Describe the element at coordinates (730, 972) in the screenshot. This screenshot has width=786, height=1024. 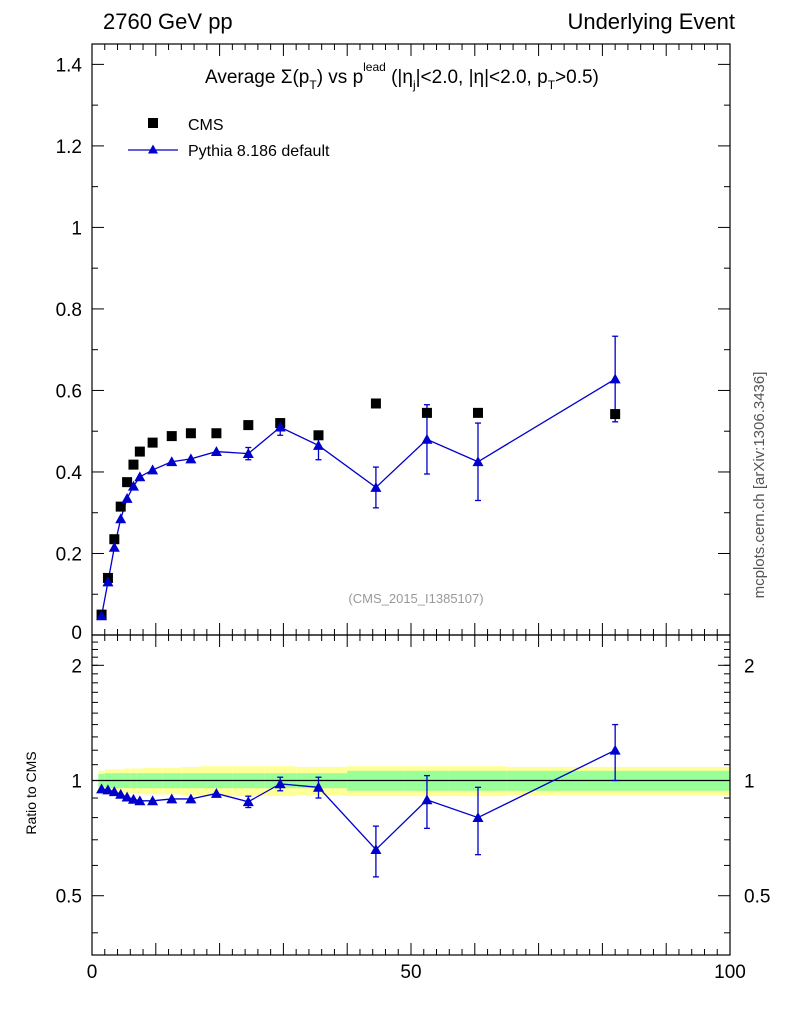
I see `x-tick-label: 100` at that location.